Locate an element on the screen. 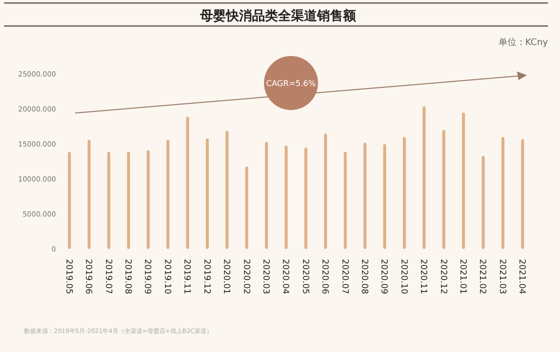  x-tick-label: 2020.05 is located at coordinates (305, 276).